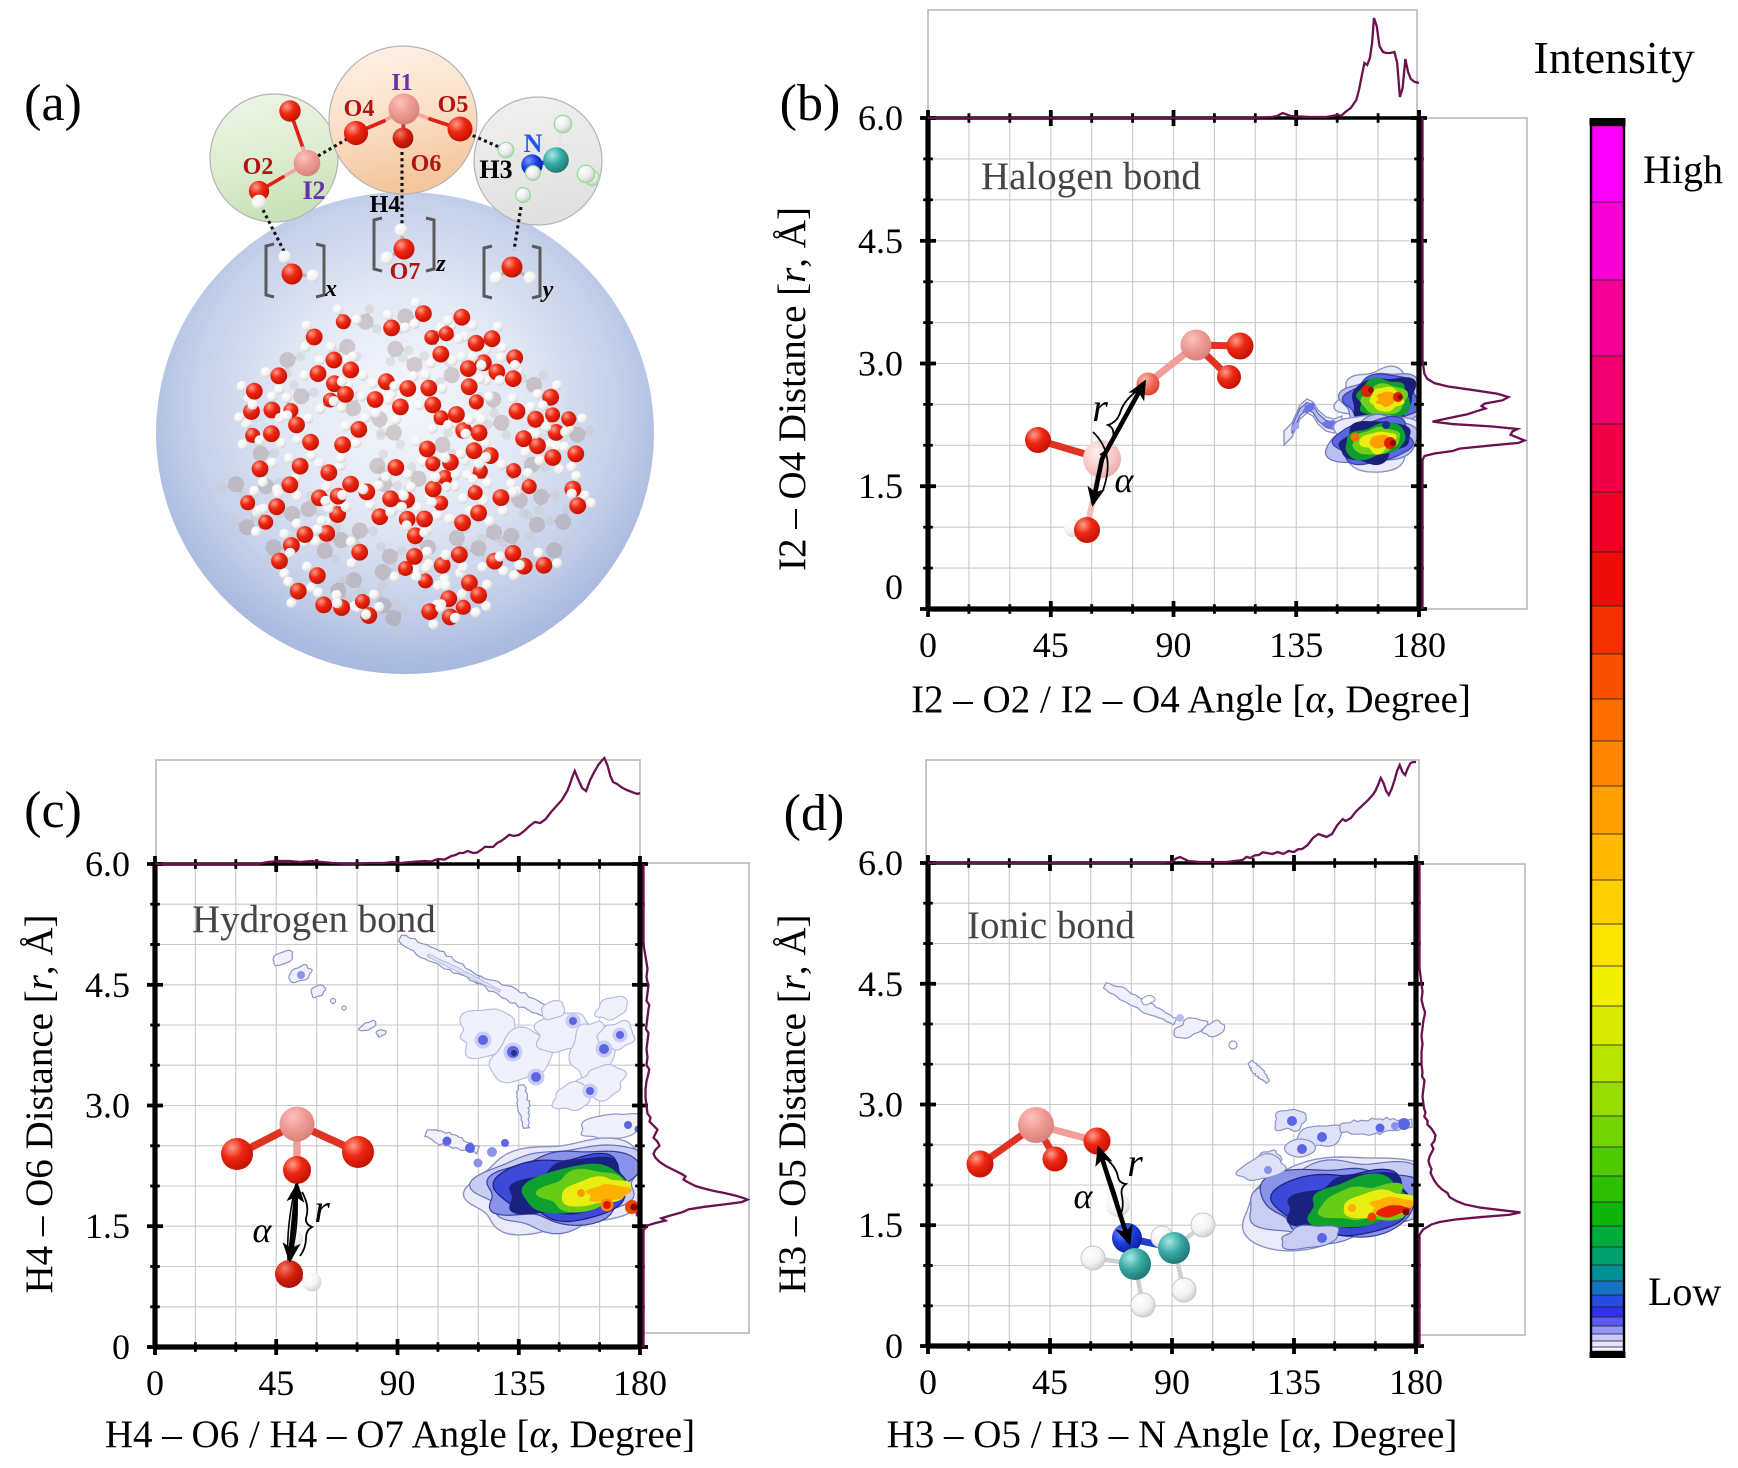 The width and height of the screenshot is (1738, 1468). Describe the element at coordinates (453, 105) in the screenshot. I see `svg-text: O5` at that location.